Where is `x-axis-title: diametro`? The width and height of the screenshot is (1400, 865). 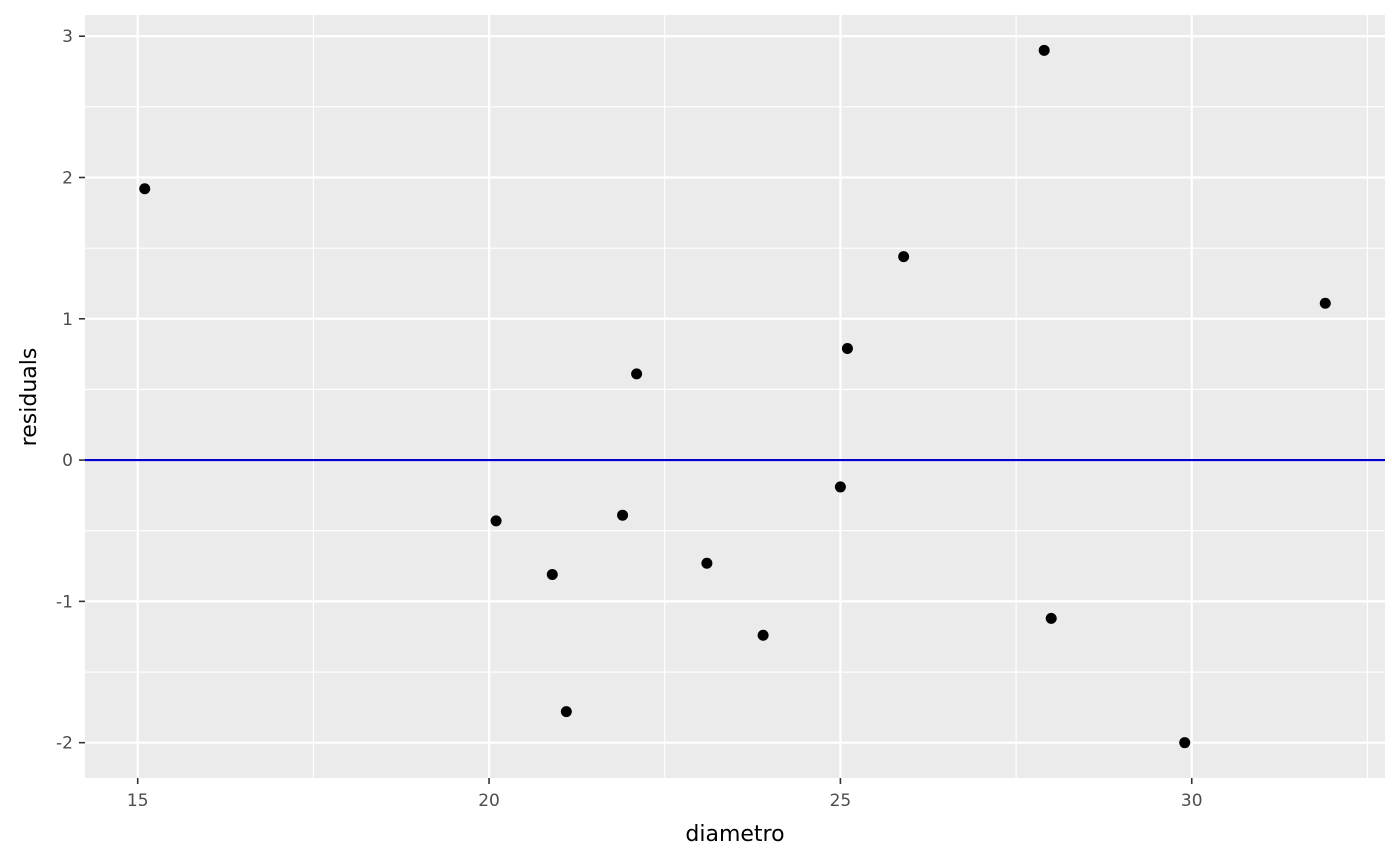
x-axis-title: diametro is located at coordinates (734, 834).